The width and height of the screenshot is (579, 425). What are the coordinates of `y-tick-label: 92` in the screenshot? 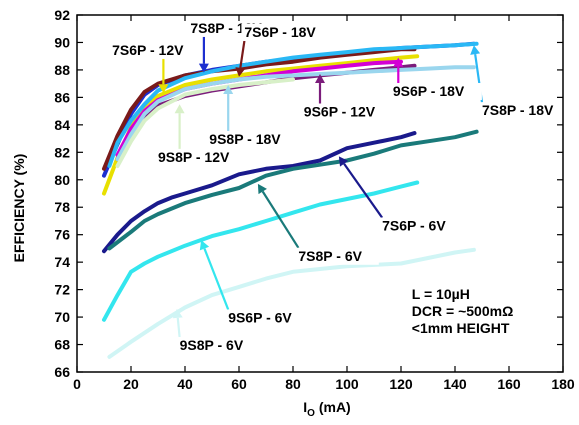 It's located at (62, 15).